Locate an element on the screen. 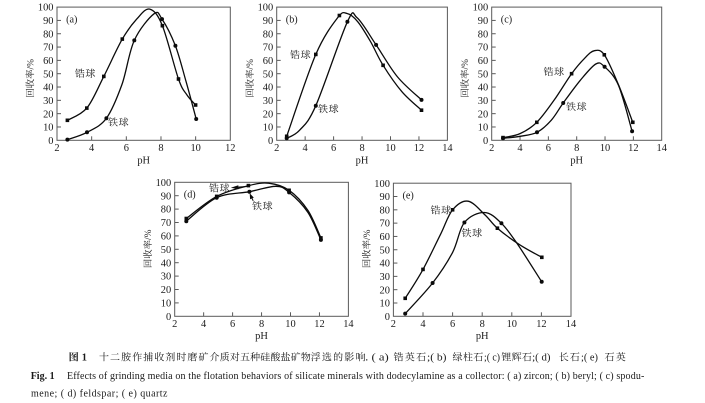  svg-text: ;( b) is located at coordinates (437, 358).